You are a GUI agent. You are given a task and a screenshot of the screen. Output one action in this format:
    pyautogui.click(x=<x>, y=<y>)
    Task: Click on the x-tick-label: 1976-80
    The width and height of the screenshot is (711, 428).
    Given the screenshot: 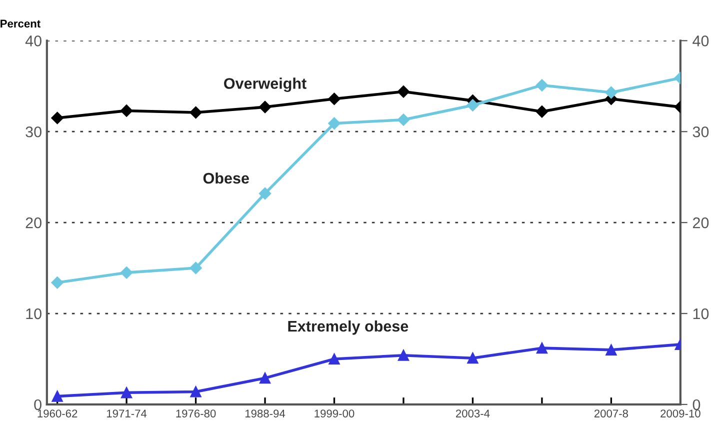 What is the action you would take?
    pyautogui.click(x=196, y=414)
    